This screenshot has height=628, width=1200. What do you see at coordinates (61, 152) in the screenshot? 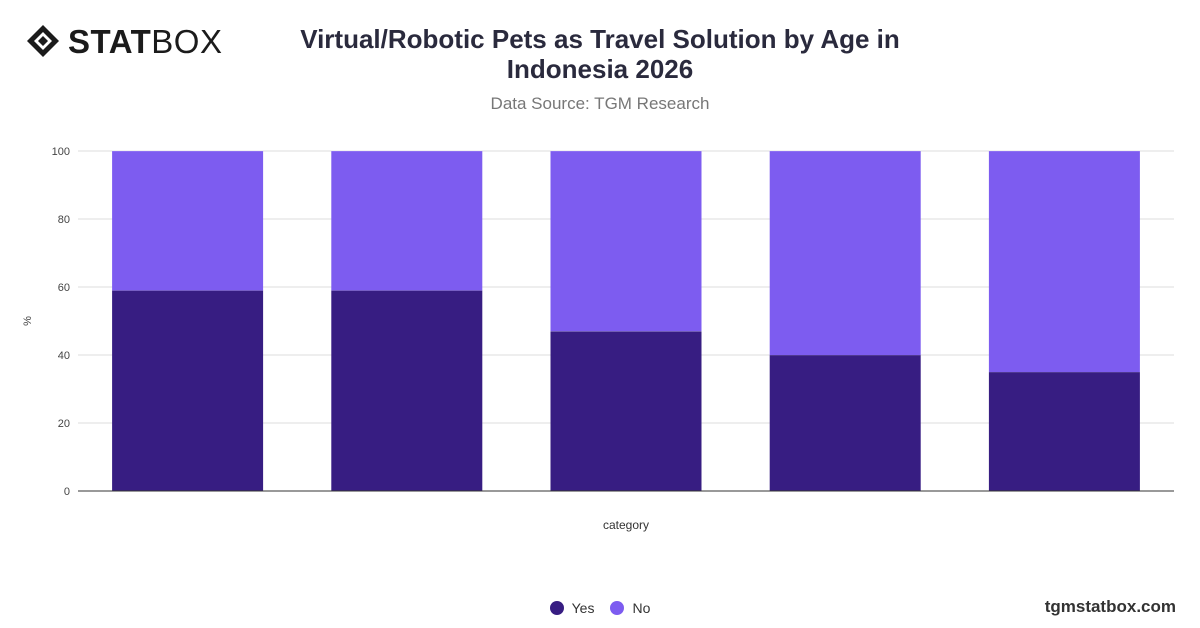
I see `y-tick-label: 100` at bounding box center [61, 152].